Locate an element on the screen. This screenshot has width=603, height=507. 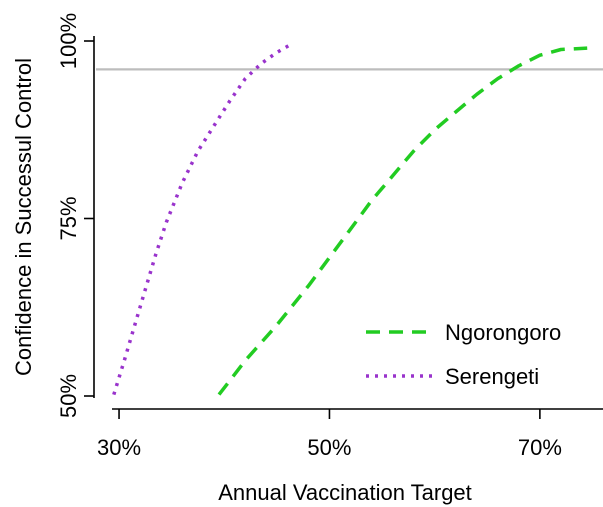
x-tick-label: 50% is located at coordinates (329, 447).